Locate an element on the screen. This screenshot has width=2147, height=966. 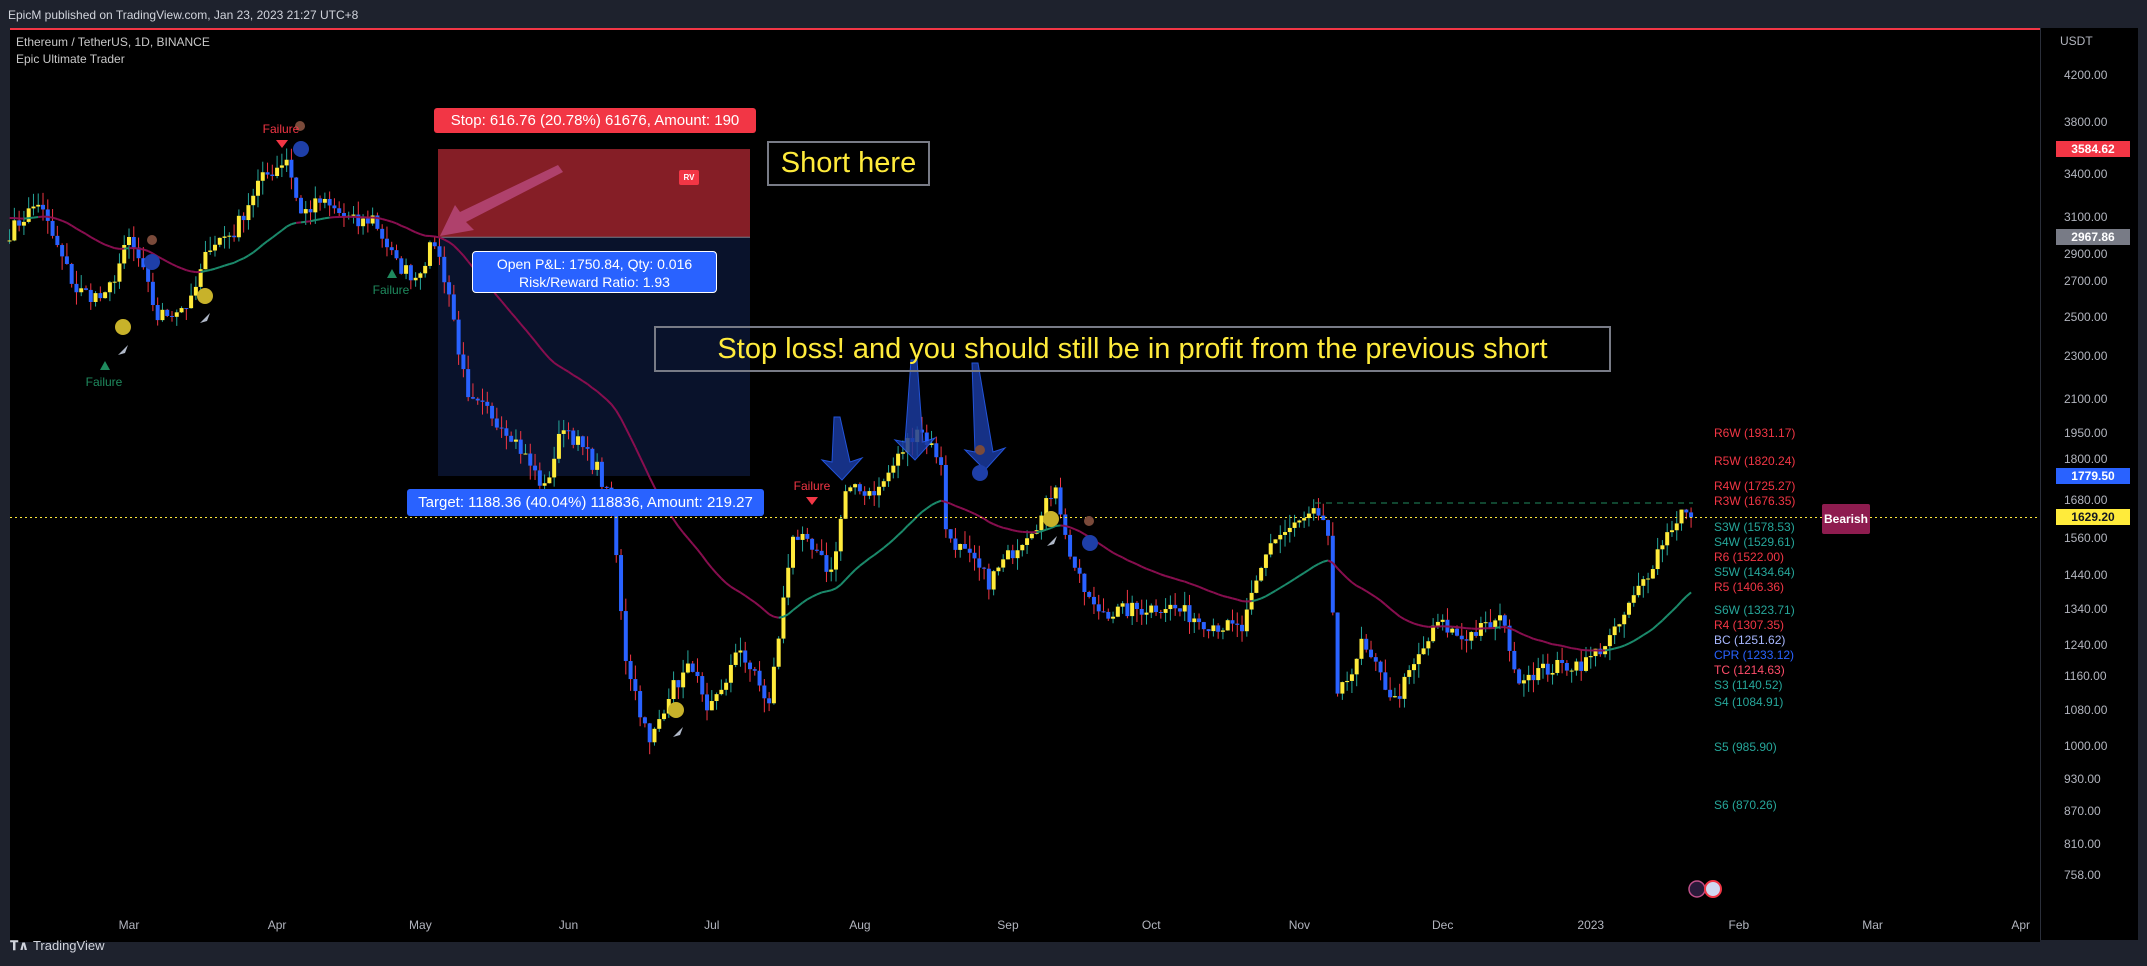
stop-label: Stop: 616.76 (20.78%) 61676, Amount: 190 is located at coordinates (595, 120).